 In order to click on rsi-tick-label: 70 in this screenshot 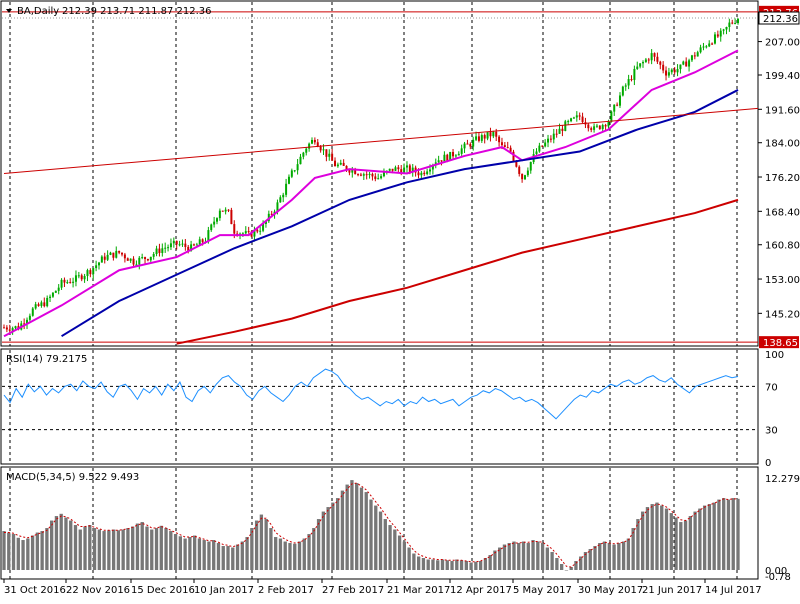, I will do `click(771, 387)`.